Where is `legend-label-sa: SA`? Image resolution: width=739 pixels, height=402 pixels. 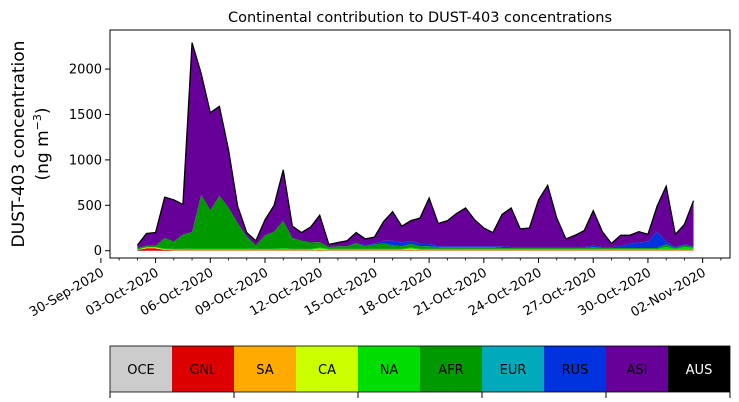
legend-label-sa: SA is located at coordinates (264, 370).